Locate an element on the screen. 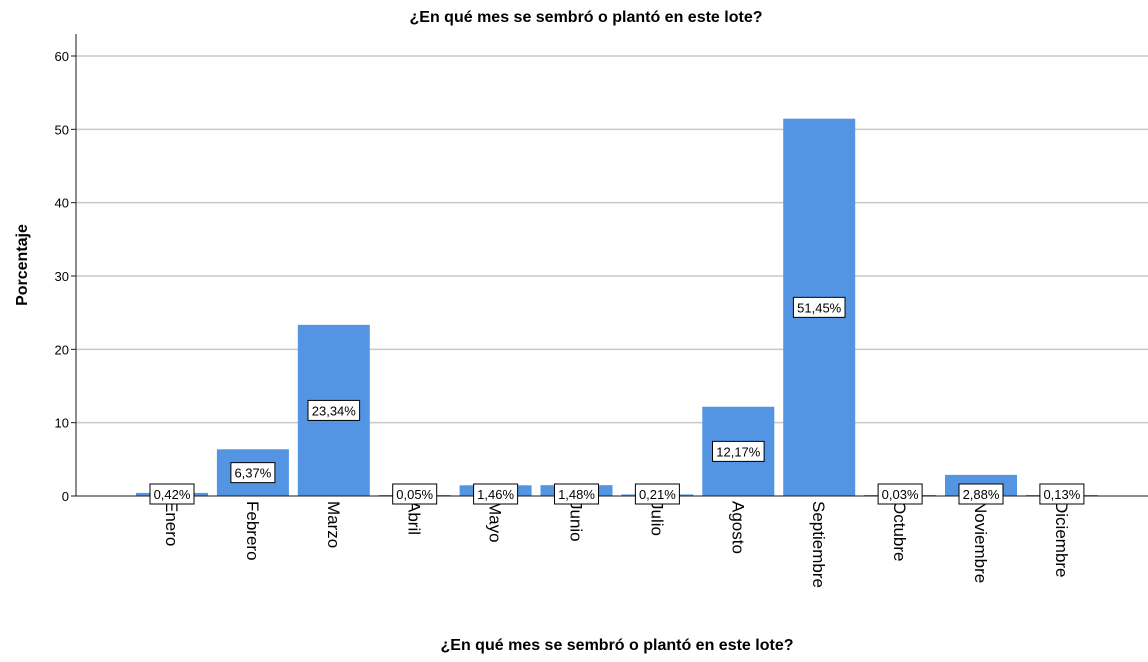 This screenshot has height=662, width=1148. data-label-noviembre: 2,88% is located at coordinates (981, 494).